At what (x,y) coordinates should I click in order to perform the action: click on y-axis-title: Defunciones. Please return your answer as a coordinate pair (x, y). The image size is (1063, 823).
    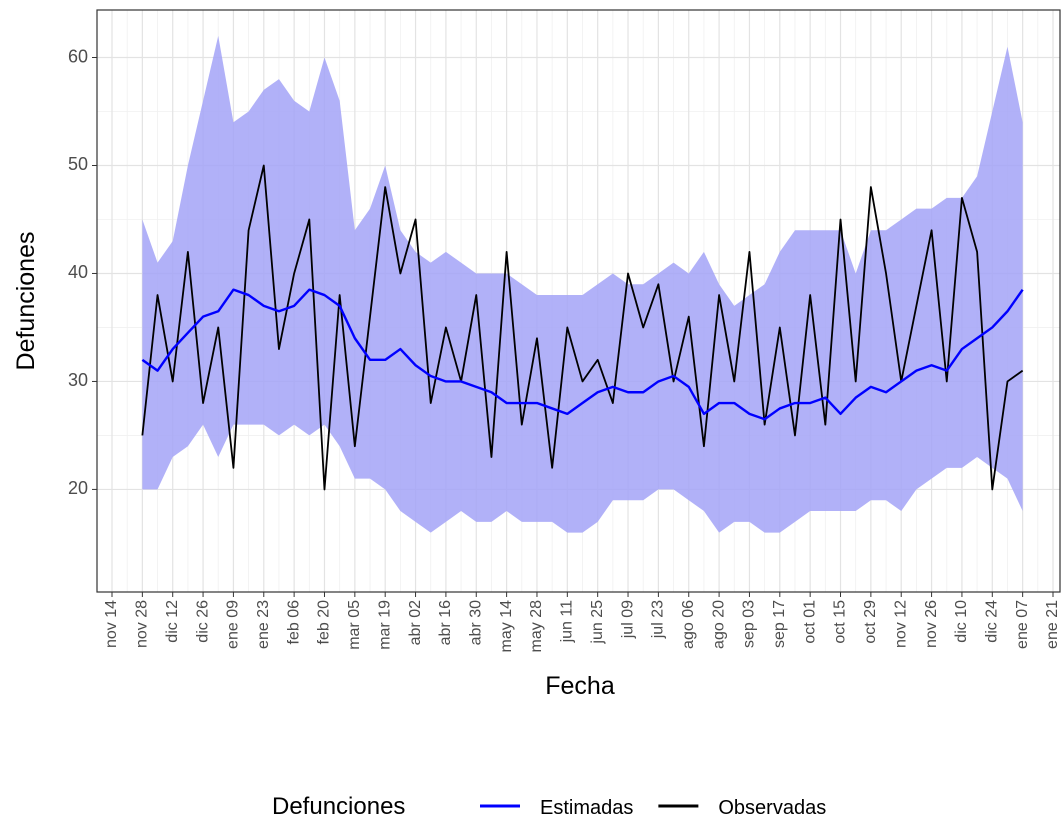
    Looking at the image, I should click on (26, 301).